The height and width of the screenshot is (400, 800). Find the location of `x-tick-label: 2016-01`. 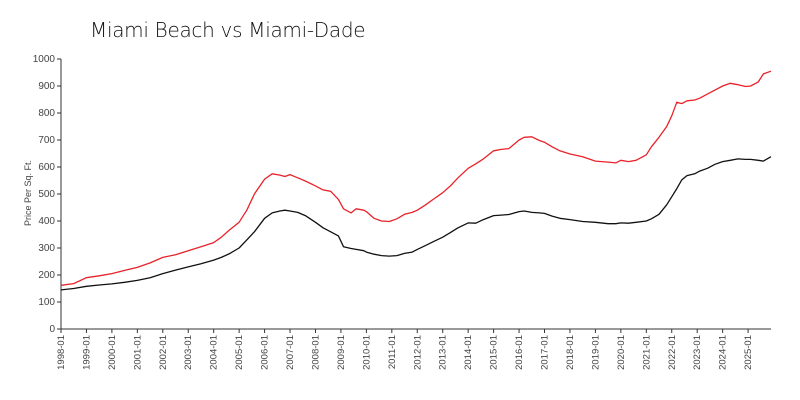

x-tick-label: 2016-01 is located at coordinates (519, 352).